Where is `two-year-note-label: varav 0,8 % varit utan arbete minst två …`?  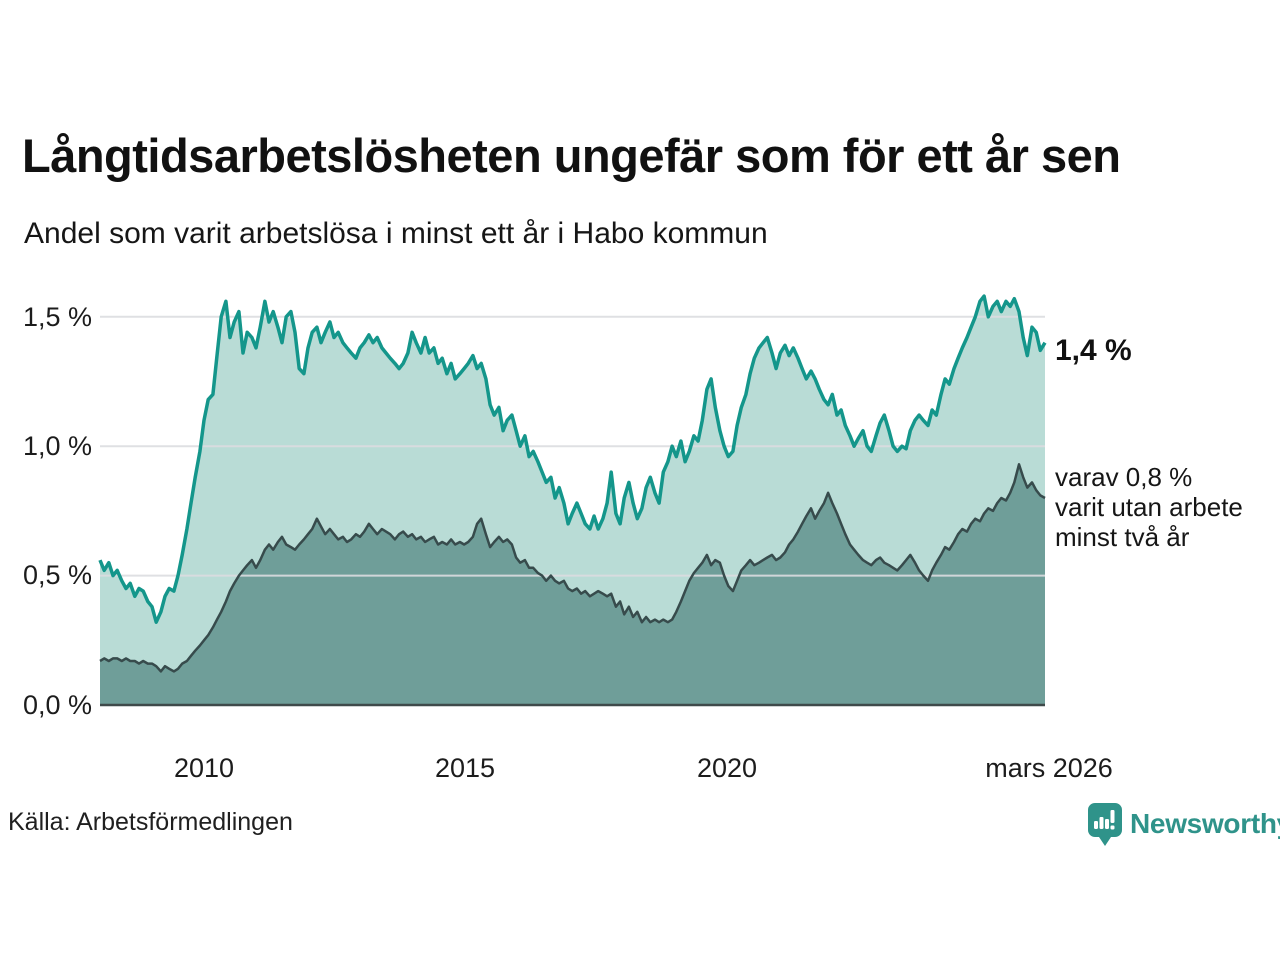
two-year-note-label: varav 0,8 % varit utan arbete minst två … is located at coordinates (1149, 507).